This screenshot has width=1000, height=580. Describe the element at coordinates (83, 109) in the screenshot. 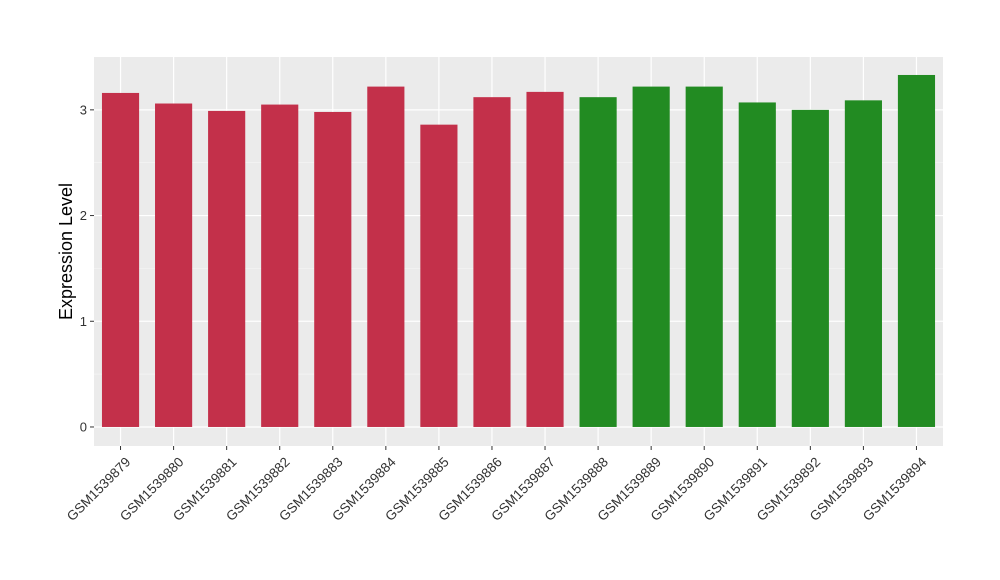

I see `y-tick-label: 3` at that location.